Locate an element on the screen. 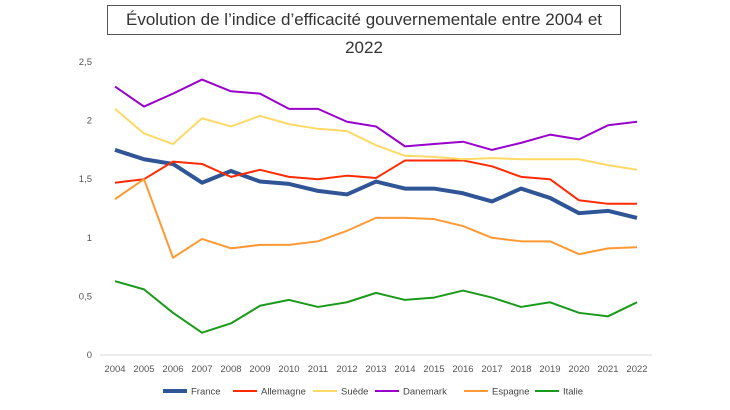 Image resolution: width=730 pixels, height=410 pixels. legend-label: Suède is located at coordinates (354, 392).